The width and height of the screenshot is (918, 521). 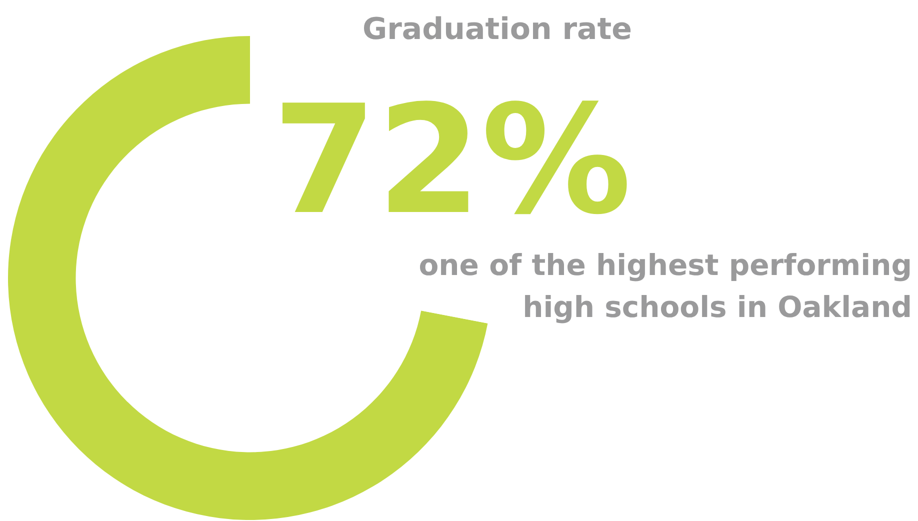 What do you see at coordinates (452, 161) in the screenshot?
I see `text: 72%` at bounding box center [452, 161].